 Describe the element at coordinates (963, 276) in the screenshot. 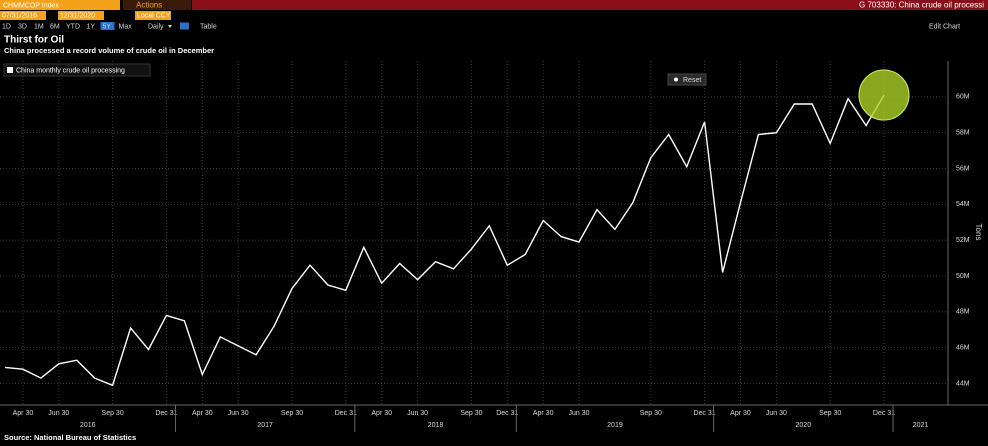

I see `y-tick-label: 50M` at that location.